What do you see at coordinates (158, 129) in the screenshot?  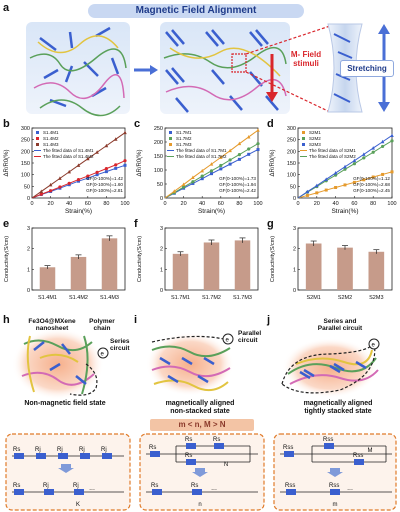 I see `y-tick-label: 250` at bounding box center [158, 129].